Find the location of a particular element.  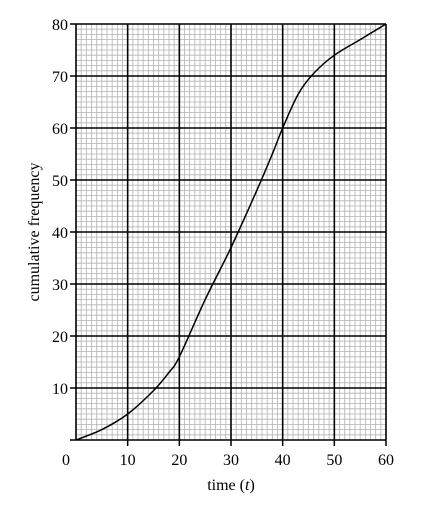

x-axis-tick-labels: 0 10 20 30 40 50 60 is located at coordinates (228, 460).